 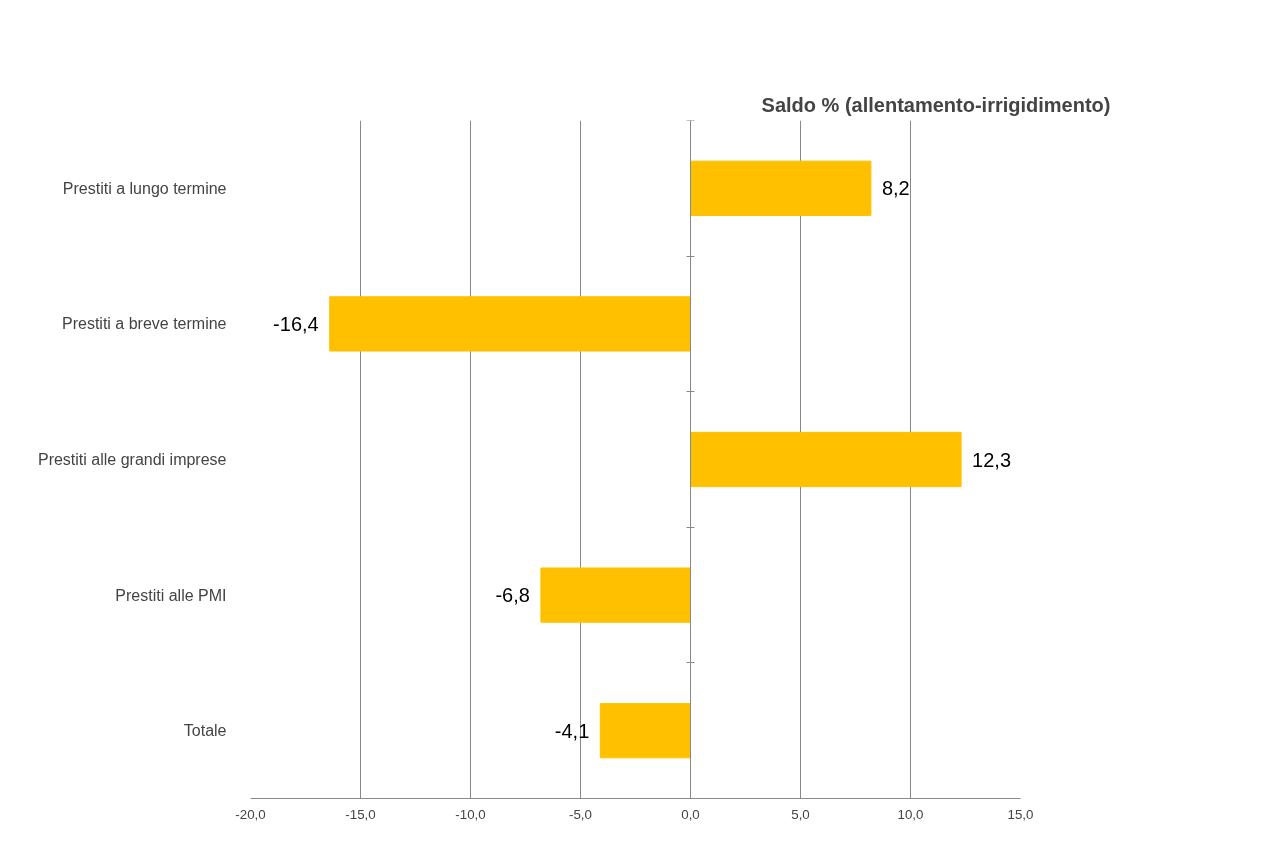 What do you see at coordinates (250, 814) in the screenshot?
I see `x-tick-label: -20,0` at bounding box center [250, 814].